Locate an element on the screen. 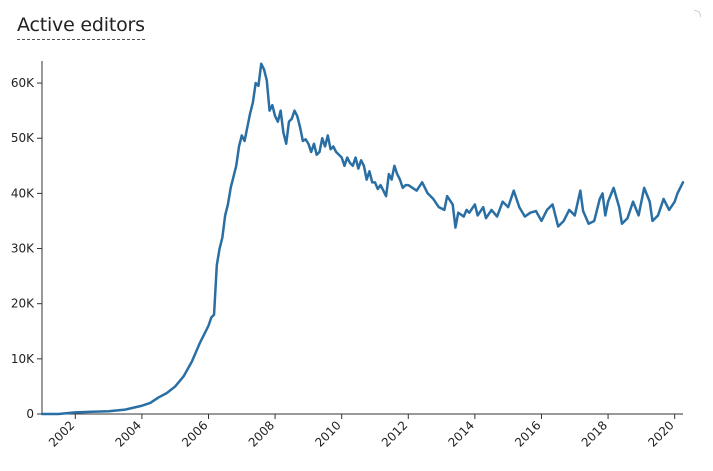 Image resolution: width=713 pixels, height=471 pixels. corner-decoration is located at coordinates (697, 13).